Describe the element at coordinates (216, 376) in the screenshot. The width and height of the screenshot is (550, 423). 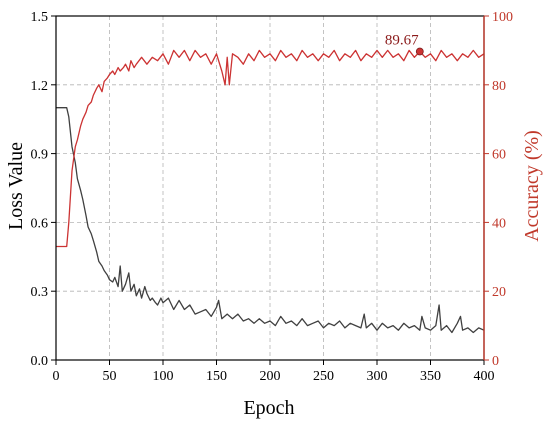
I see `x-tick-label: 150` at that location.